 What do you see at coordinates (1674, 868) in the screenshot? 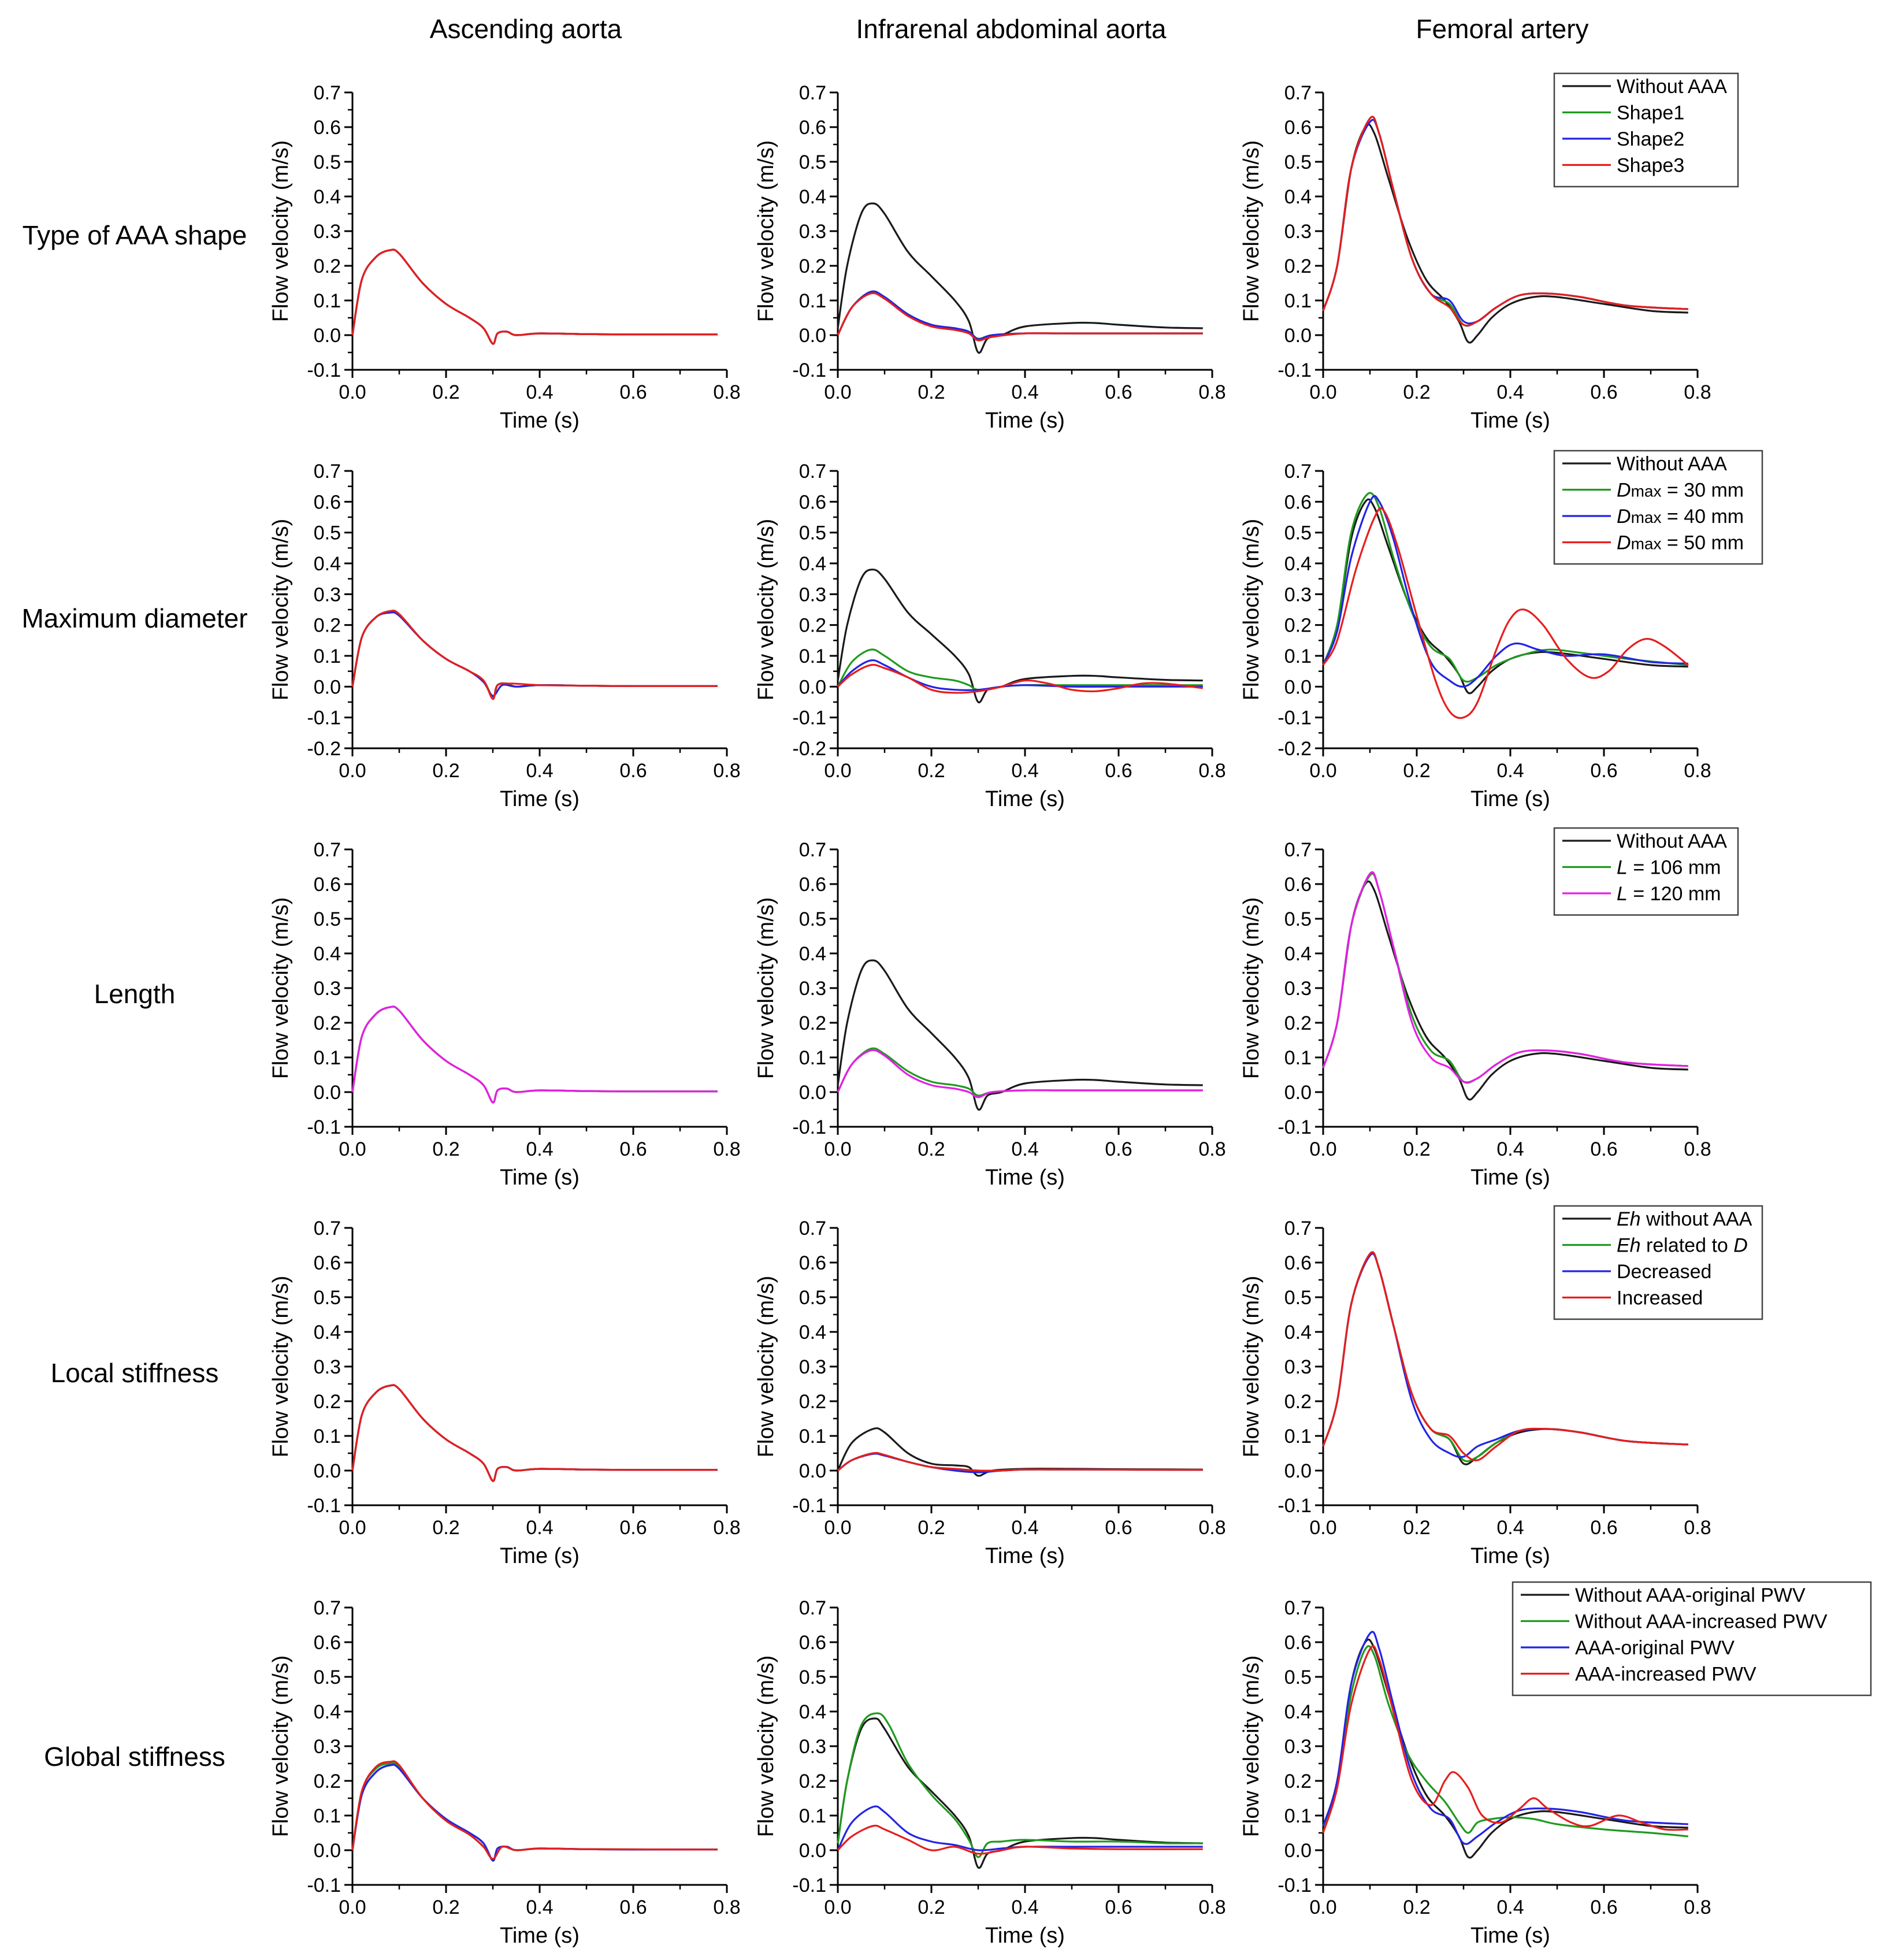
I see `legend-label-part: = 106 mm` at bounding box center [1674, 868].